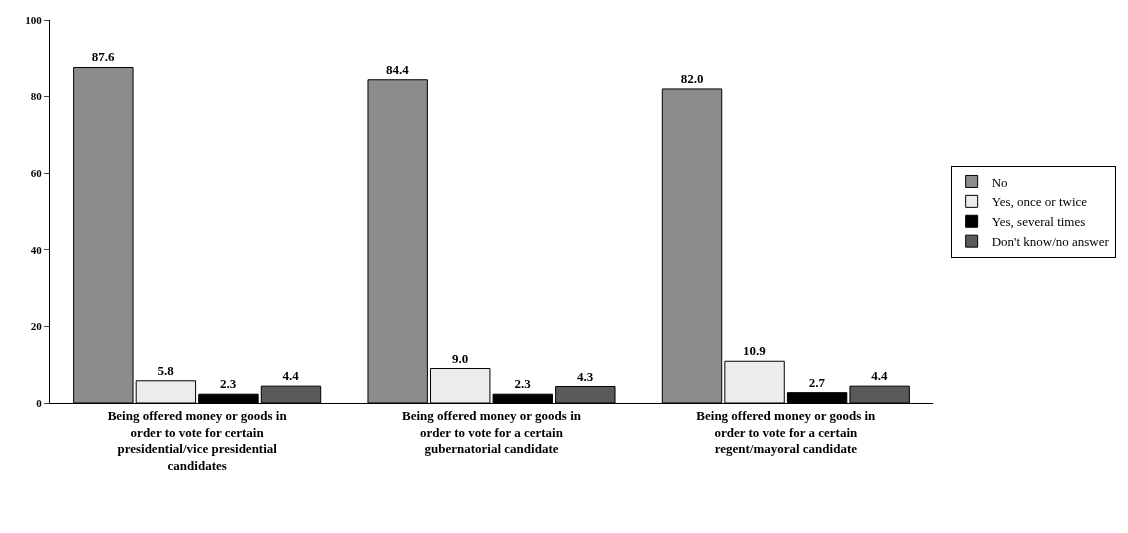 The height and width of the screenshot is (533, 1128). Describe the element at coordinates (1050, 242) in the screenshot. I see `legend-label: Don't know/no answer` at that location.